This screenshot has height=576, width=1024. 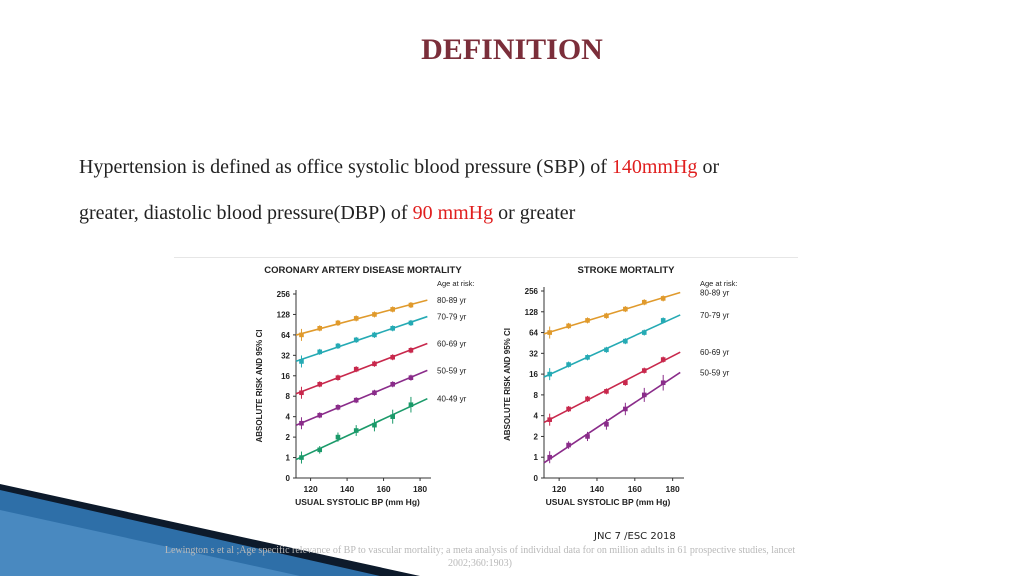 What do you see at coordinates (363, 270) in the screenshot?
I see `chart-title: CORONARY ARTERY DISEASE MORTALITY` at bounding box center [363, 270].